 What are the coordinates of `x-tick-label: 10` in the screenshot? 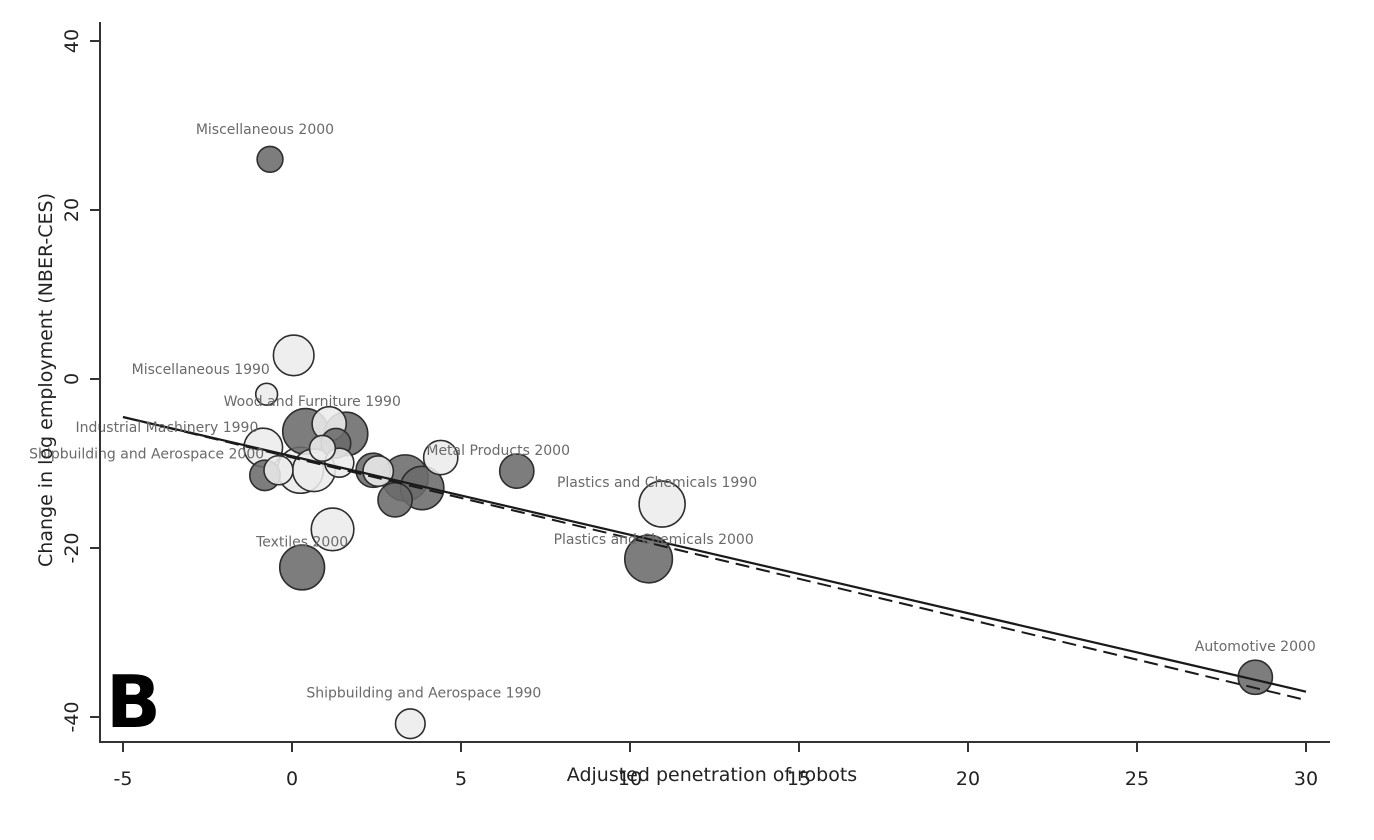 It's located at (630, 779).